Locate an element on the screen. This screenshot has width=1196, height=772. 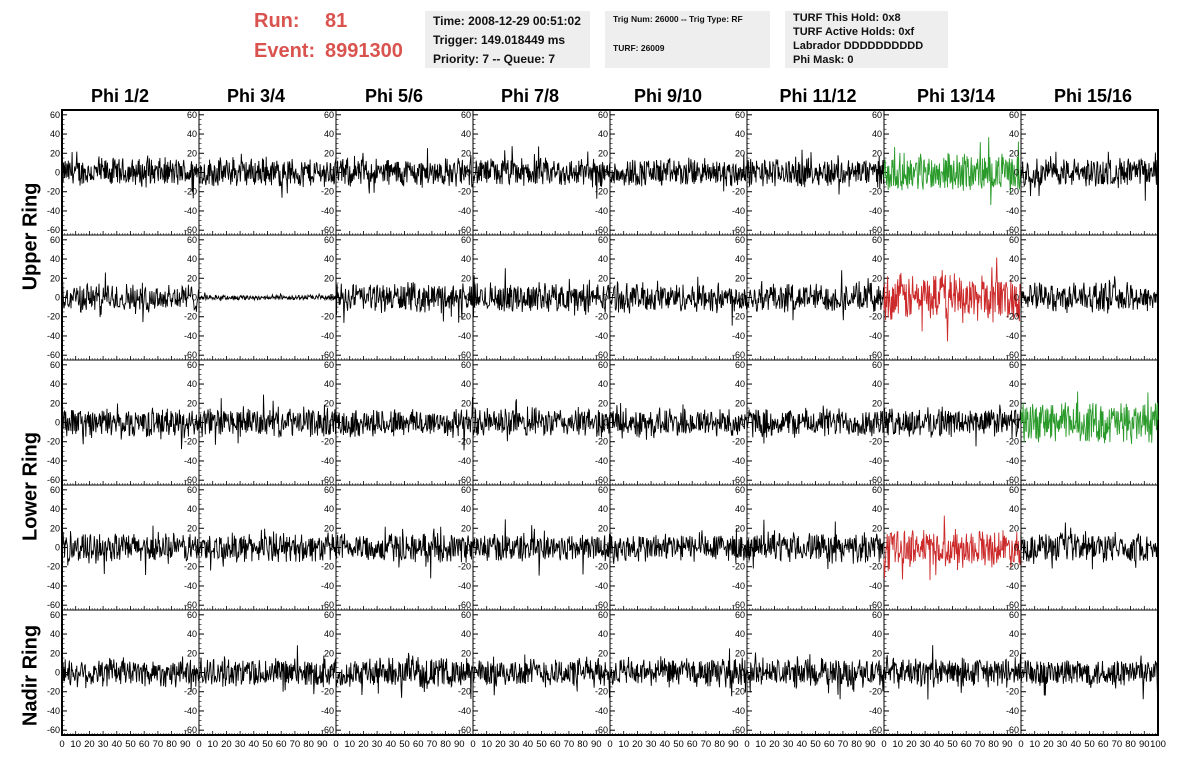
column-header-phi-5-6: Phi 5/6 is located at coordinates (394, 96).